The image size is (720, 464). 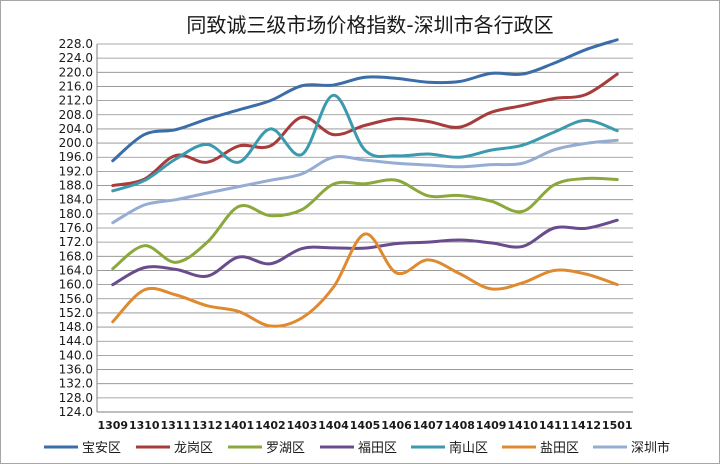 I want to click on y-tick-label: 212.0, so click(x=76, y=101).